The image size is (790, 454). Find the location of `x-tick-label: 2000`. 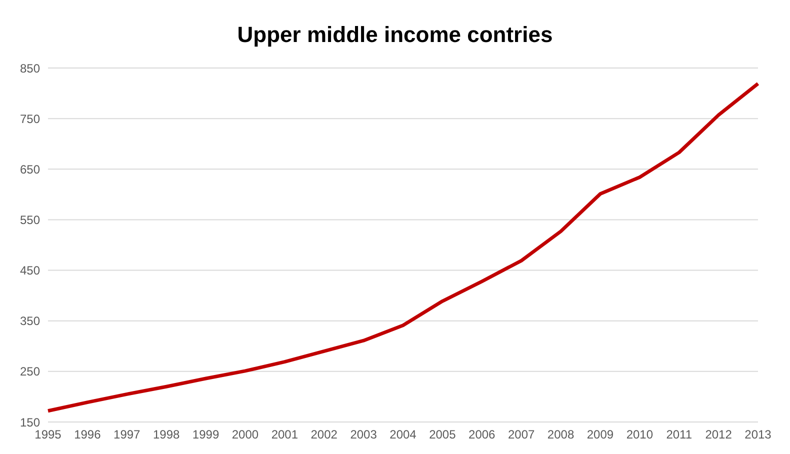

x-tick-label: 2000 is located at coordinates (245, 435).